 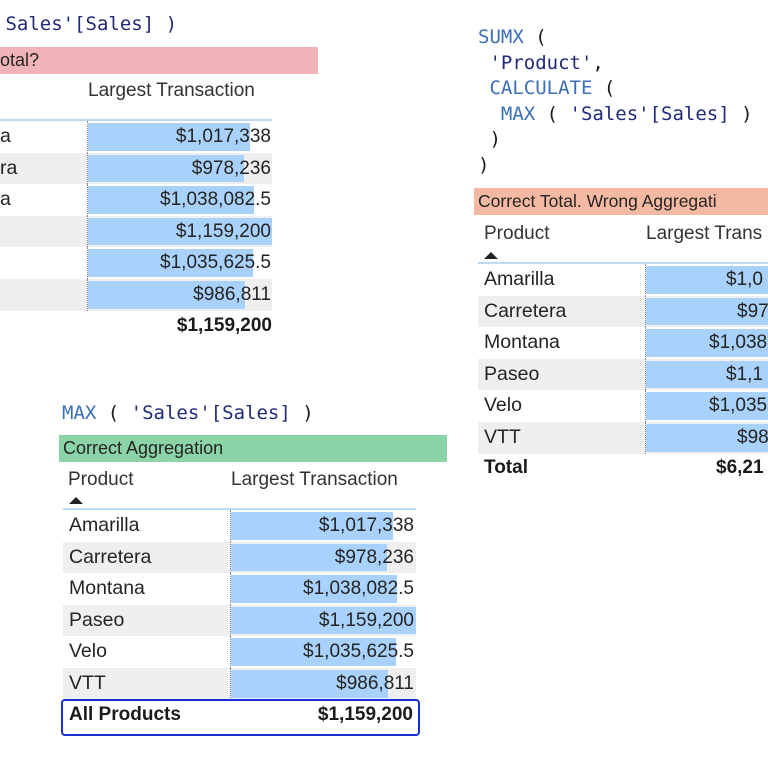 I want to click on table-row: $1,035,625.5, so click(x=136, y=263).